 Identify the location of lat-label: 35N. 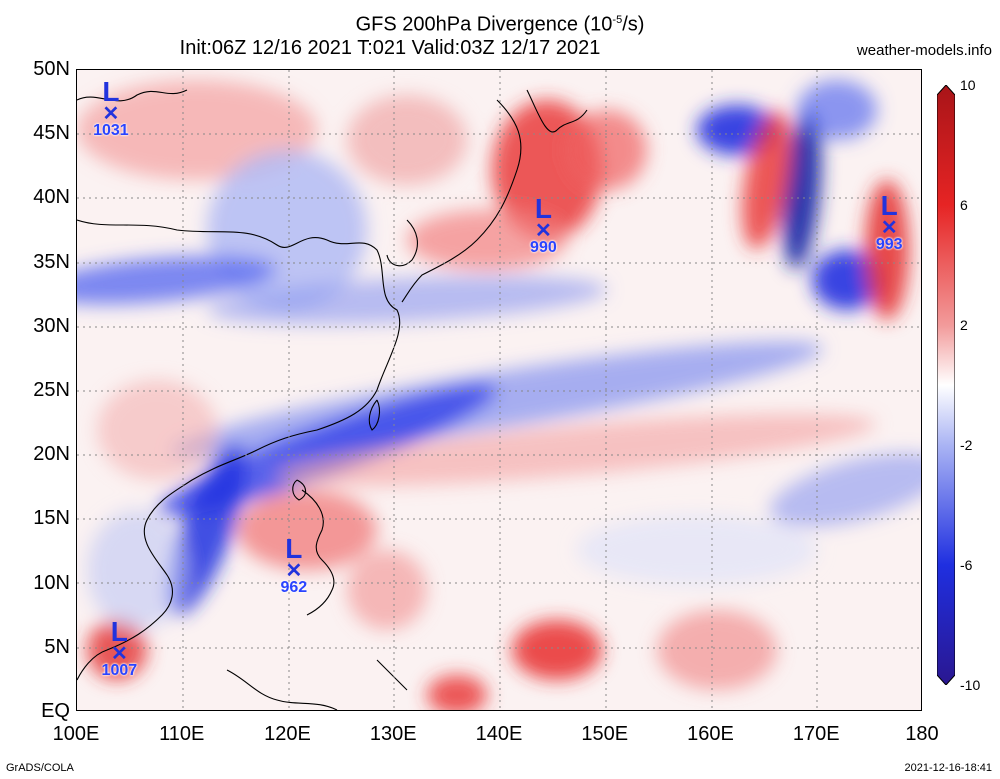
(51, 261).